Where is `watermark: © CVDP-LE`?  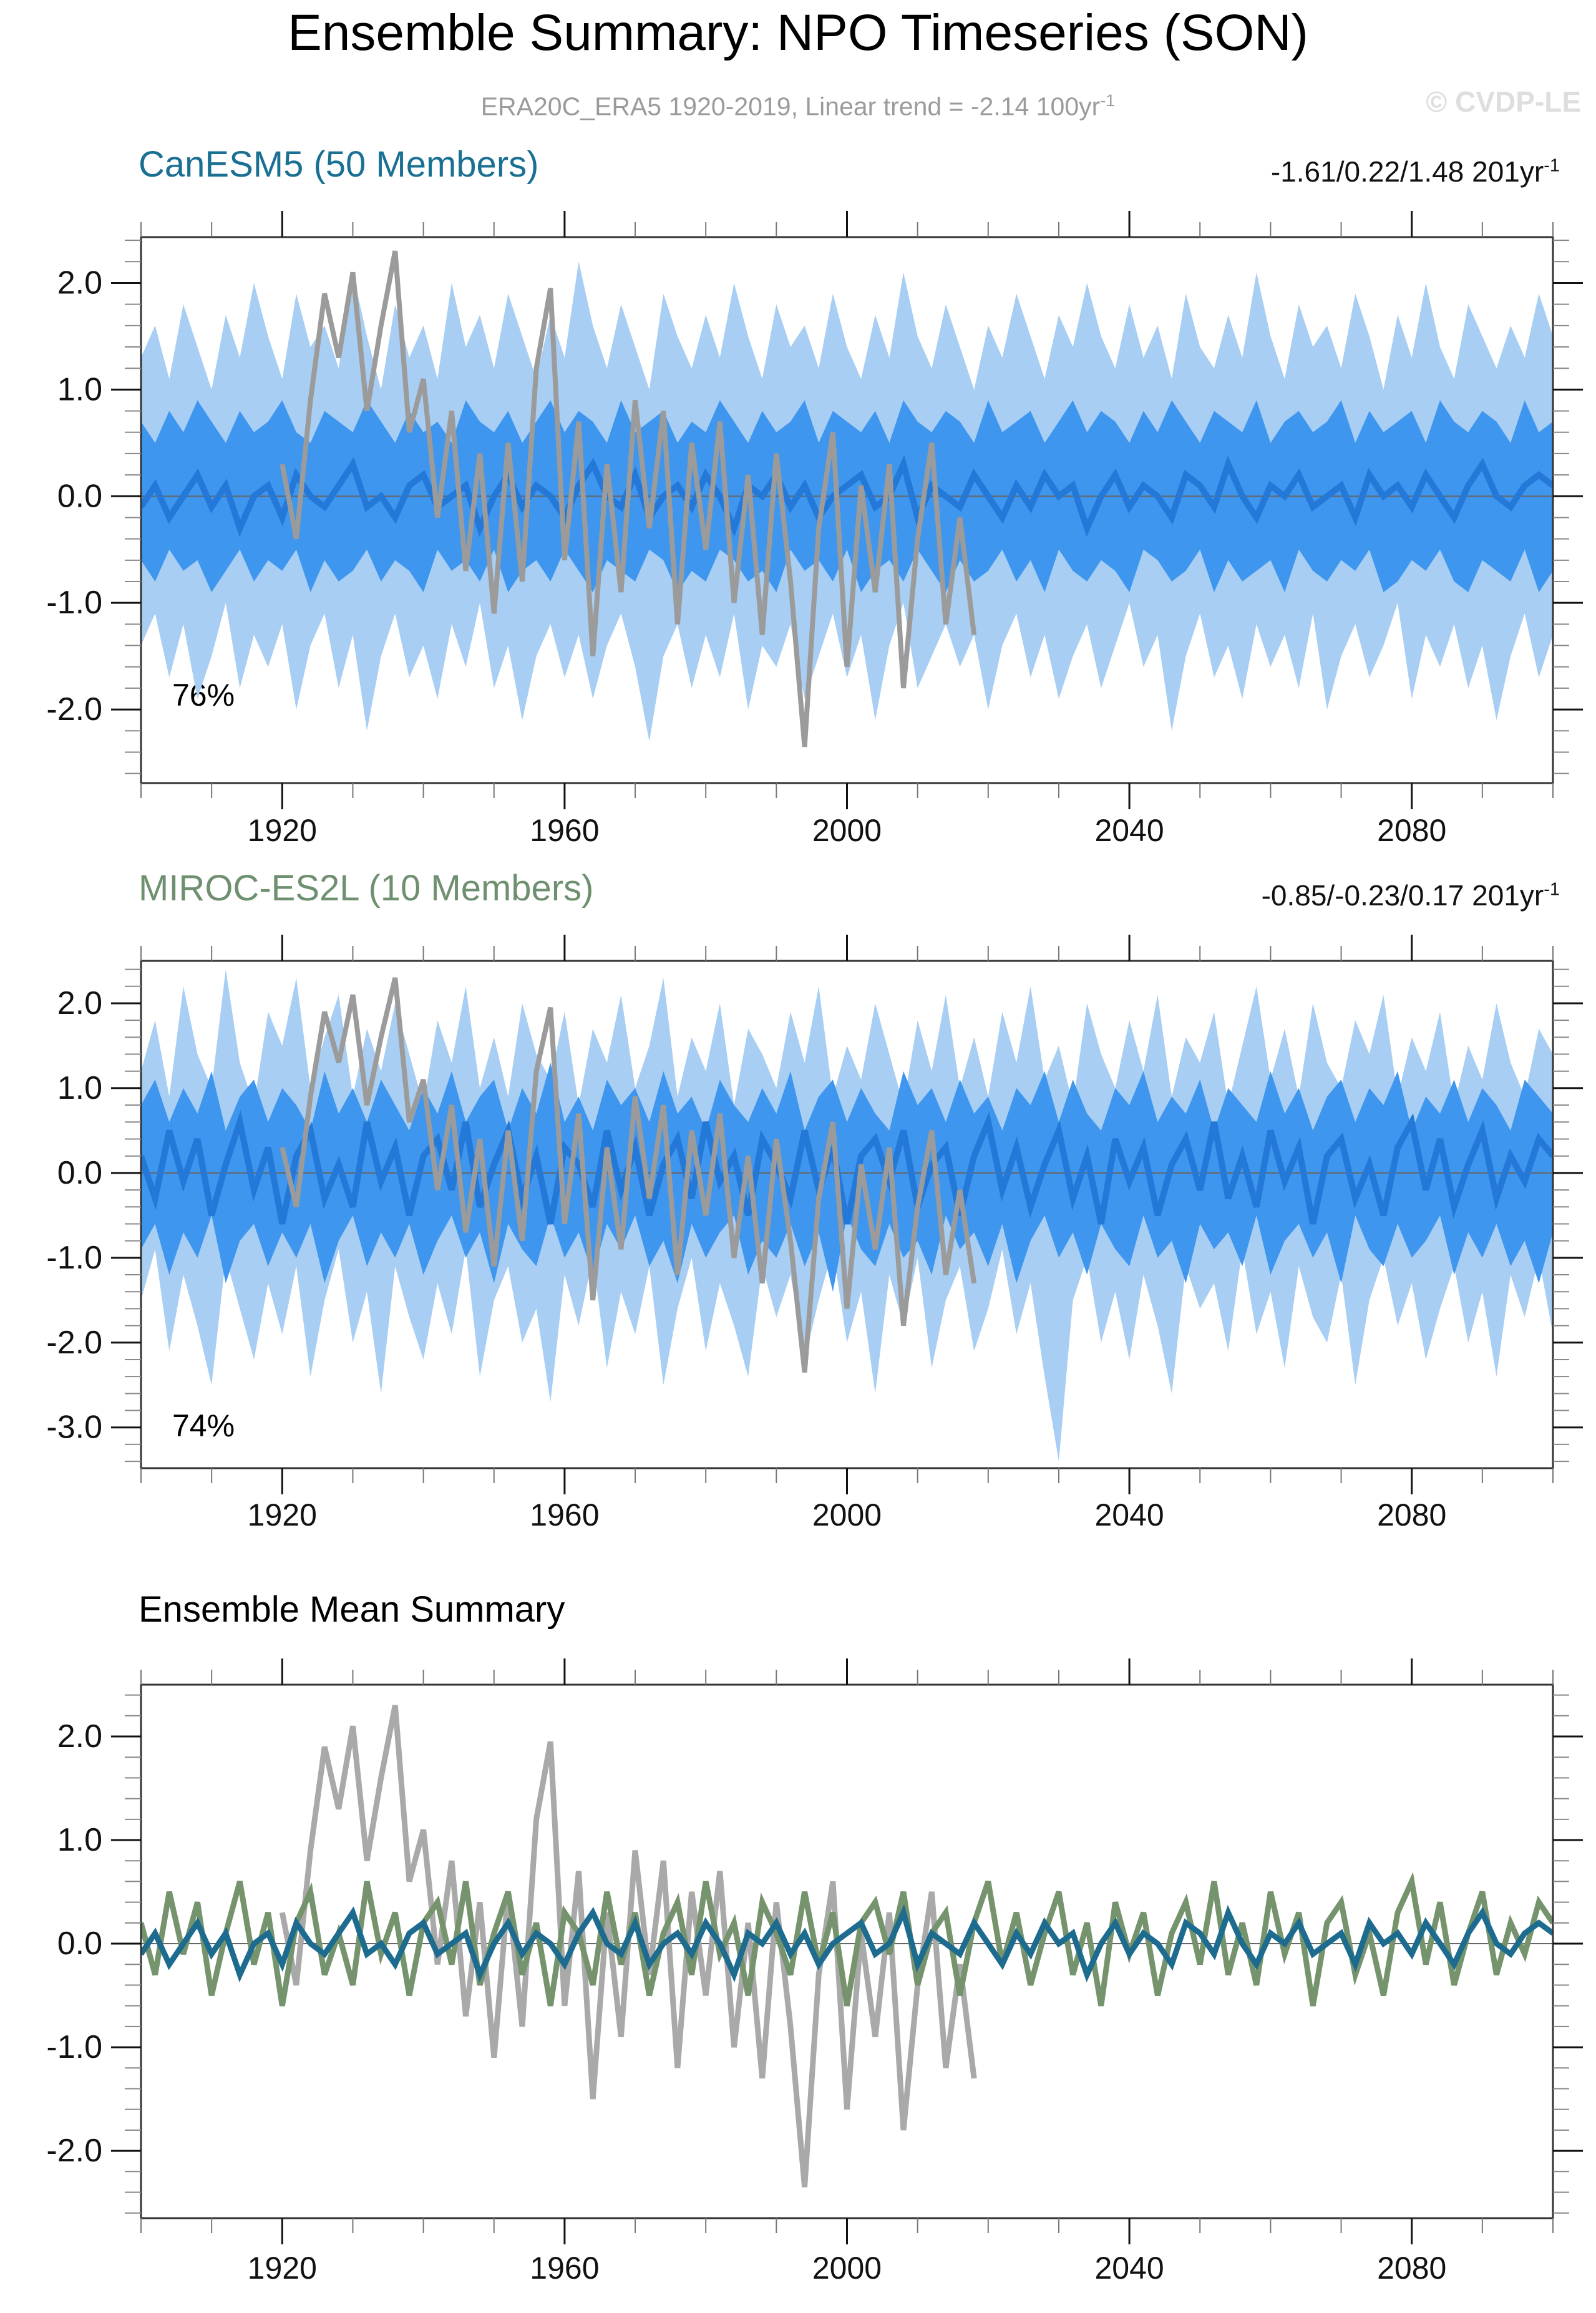 watermark: © CVDP-LE is located at coordinates (1503, 102).